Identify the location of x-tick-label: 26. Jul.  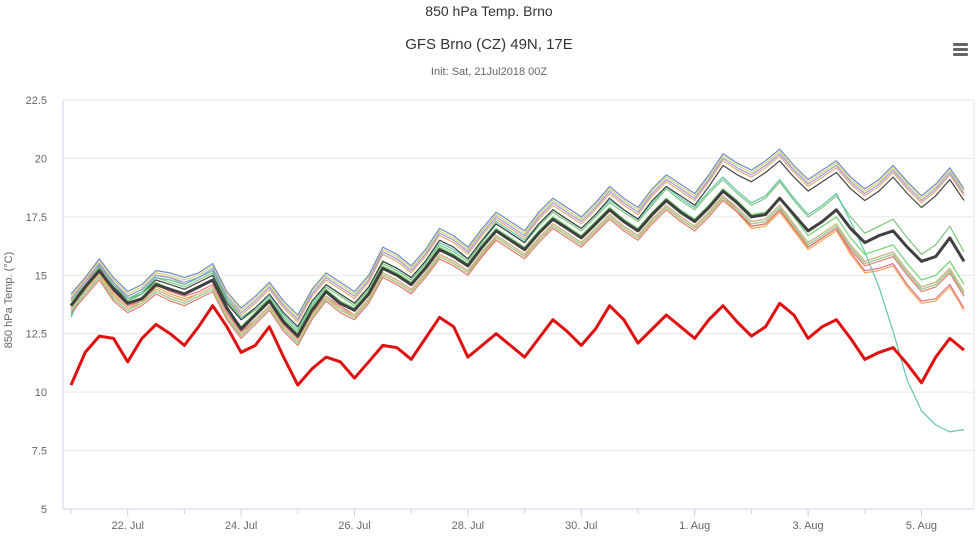
(354, 526).